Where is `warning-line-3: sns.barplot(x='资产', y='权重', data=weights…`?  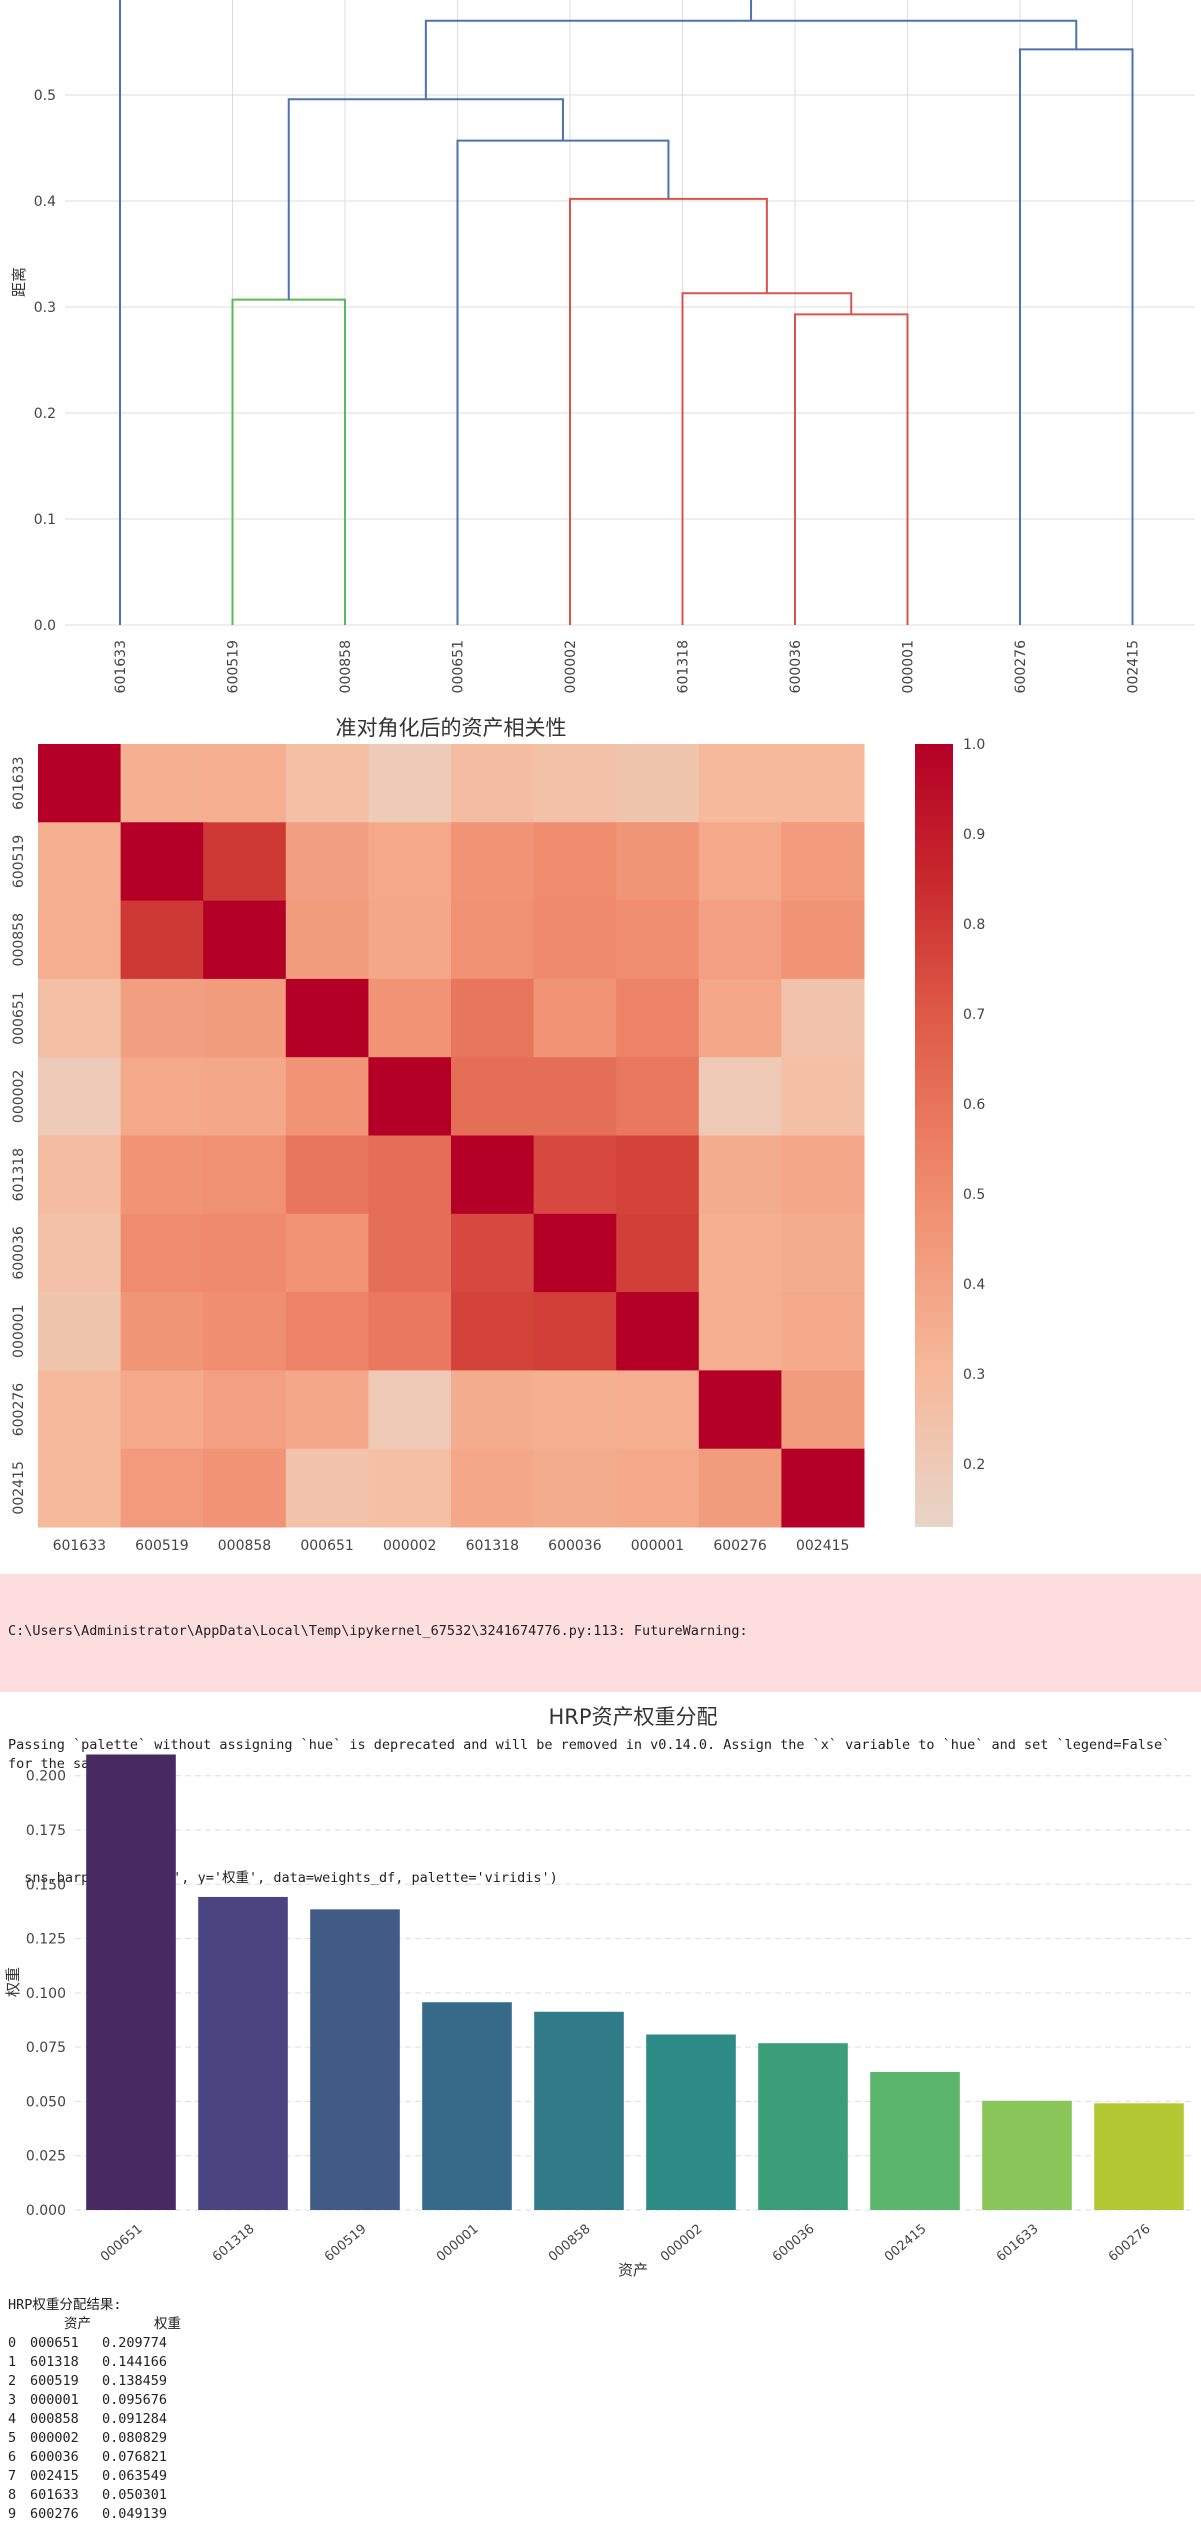 warning-line-3: sns.barplot(x='资产', y='权重', data=weights… is located at coordinates (283, 1878).